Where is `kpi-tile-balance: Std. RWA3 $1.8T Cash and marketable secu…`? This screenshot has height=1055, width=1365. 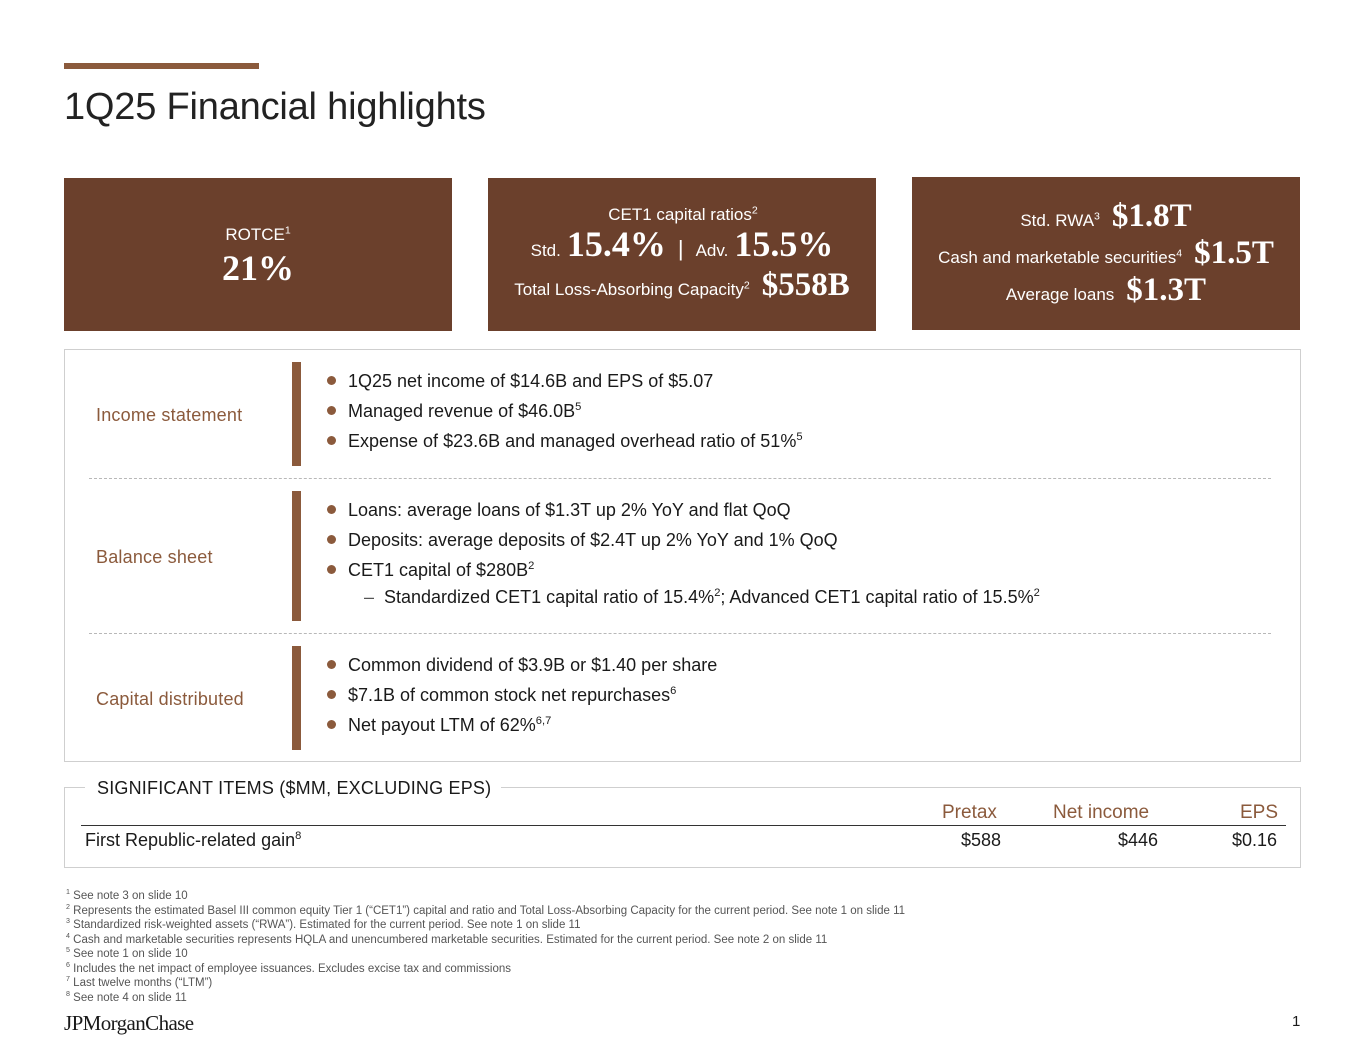
kpi-tile-balance: Std. RWA3 $1.8T Cash and marketable secu… is located at coordinates (1106, 253).